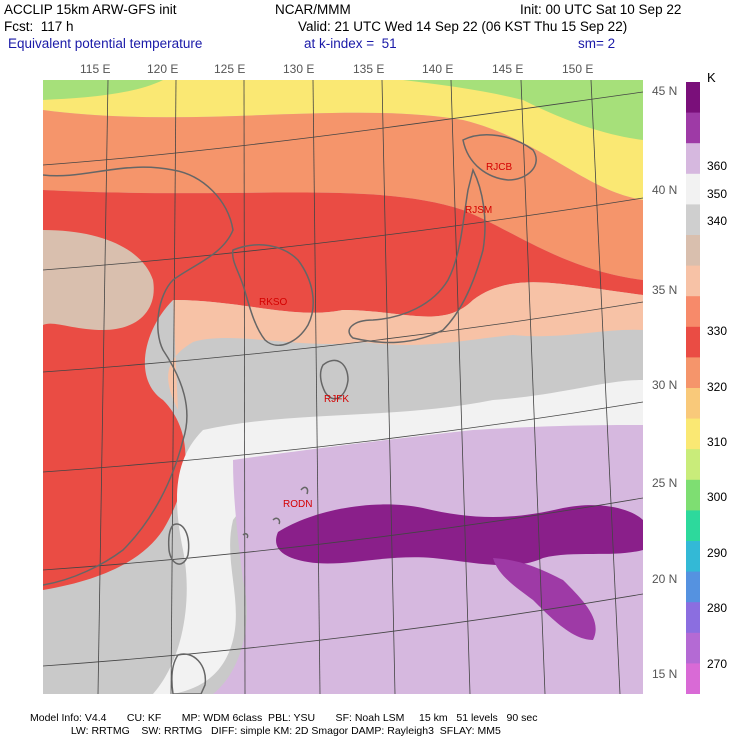 This screenshot has width=740, height=740. I want to click on lat-label-45: 45 N, so click(665, 91).